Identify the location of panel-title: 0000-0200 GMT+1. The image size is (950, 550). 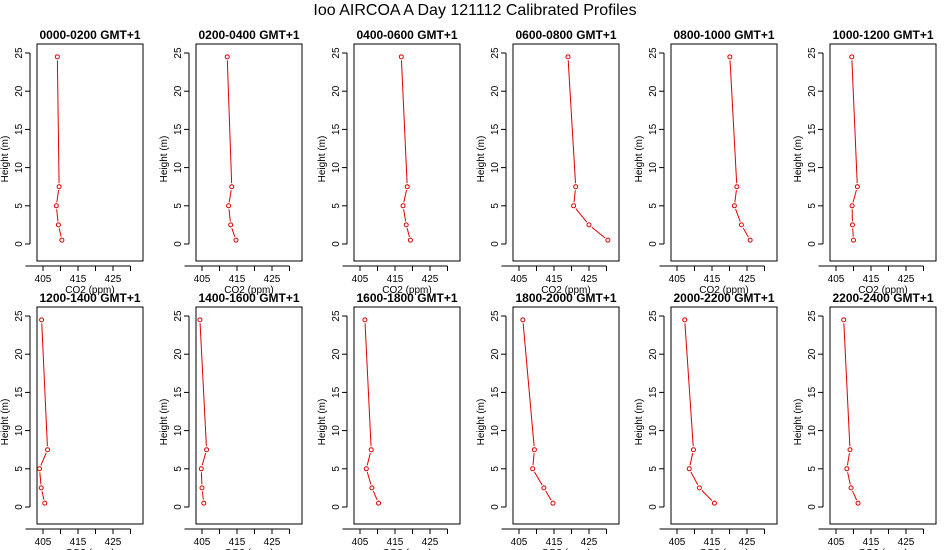
(89, 35).